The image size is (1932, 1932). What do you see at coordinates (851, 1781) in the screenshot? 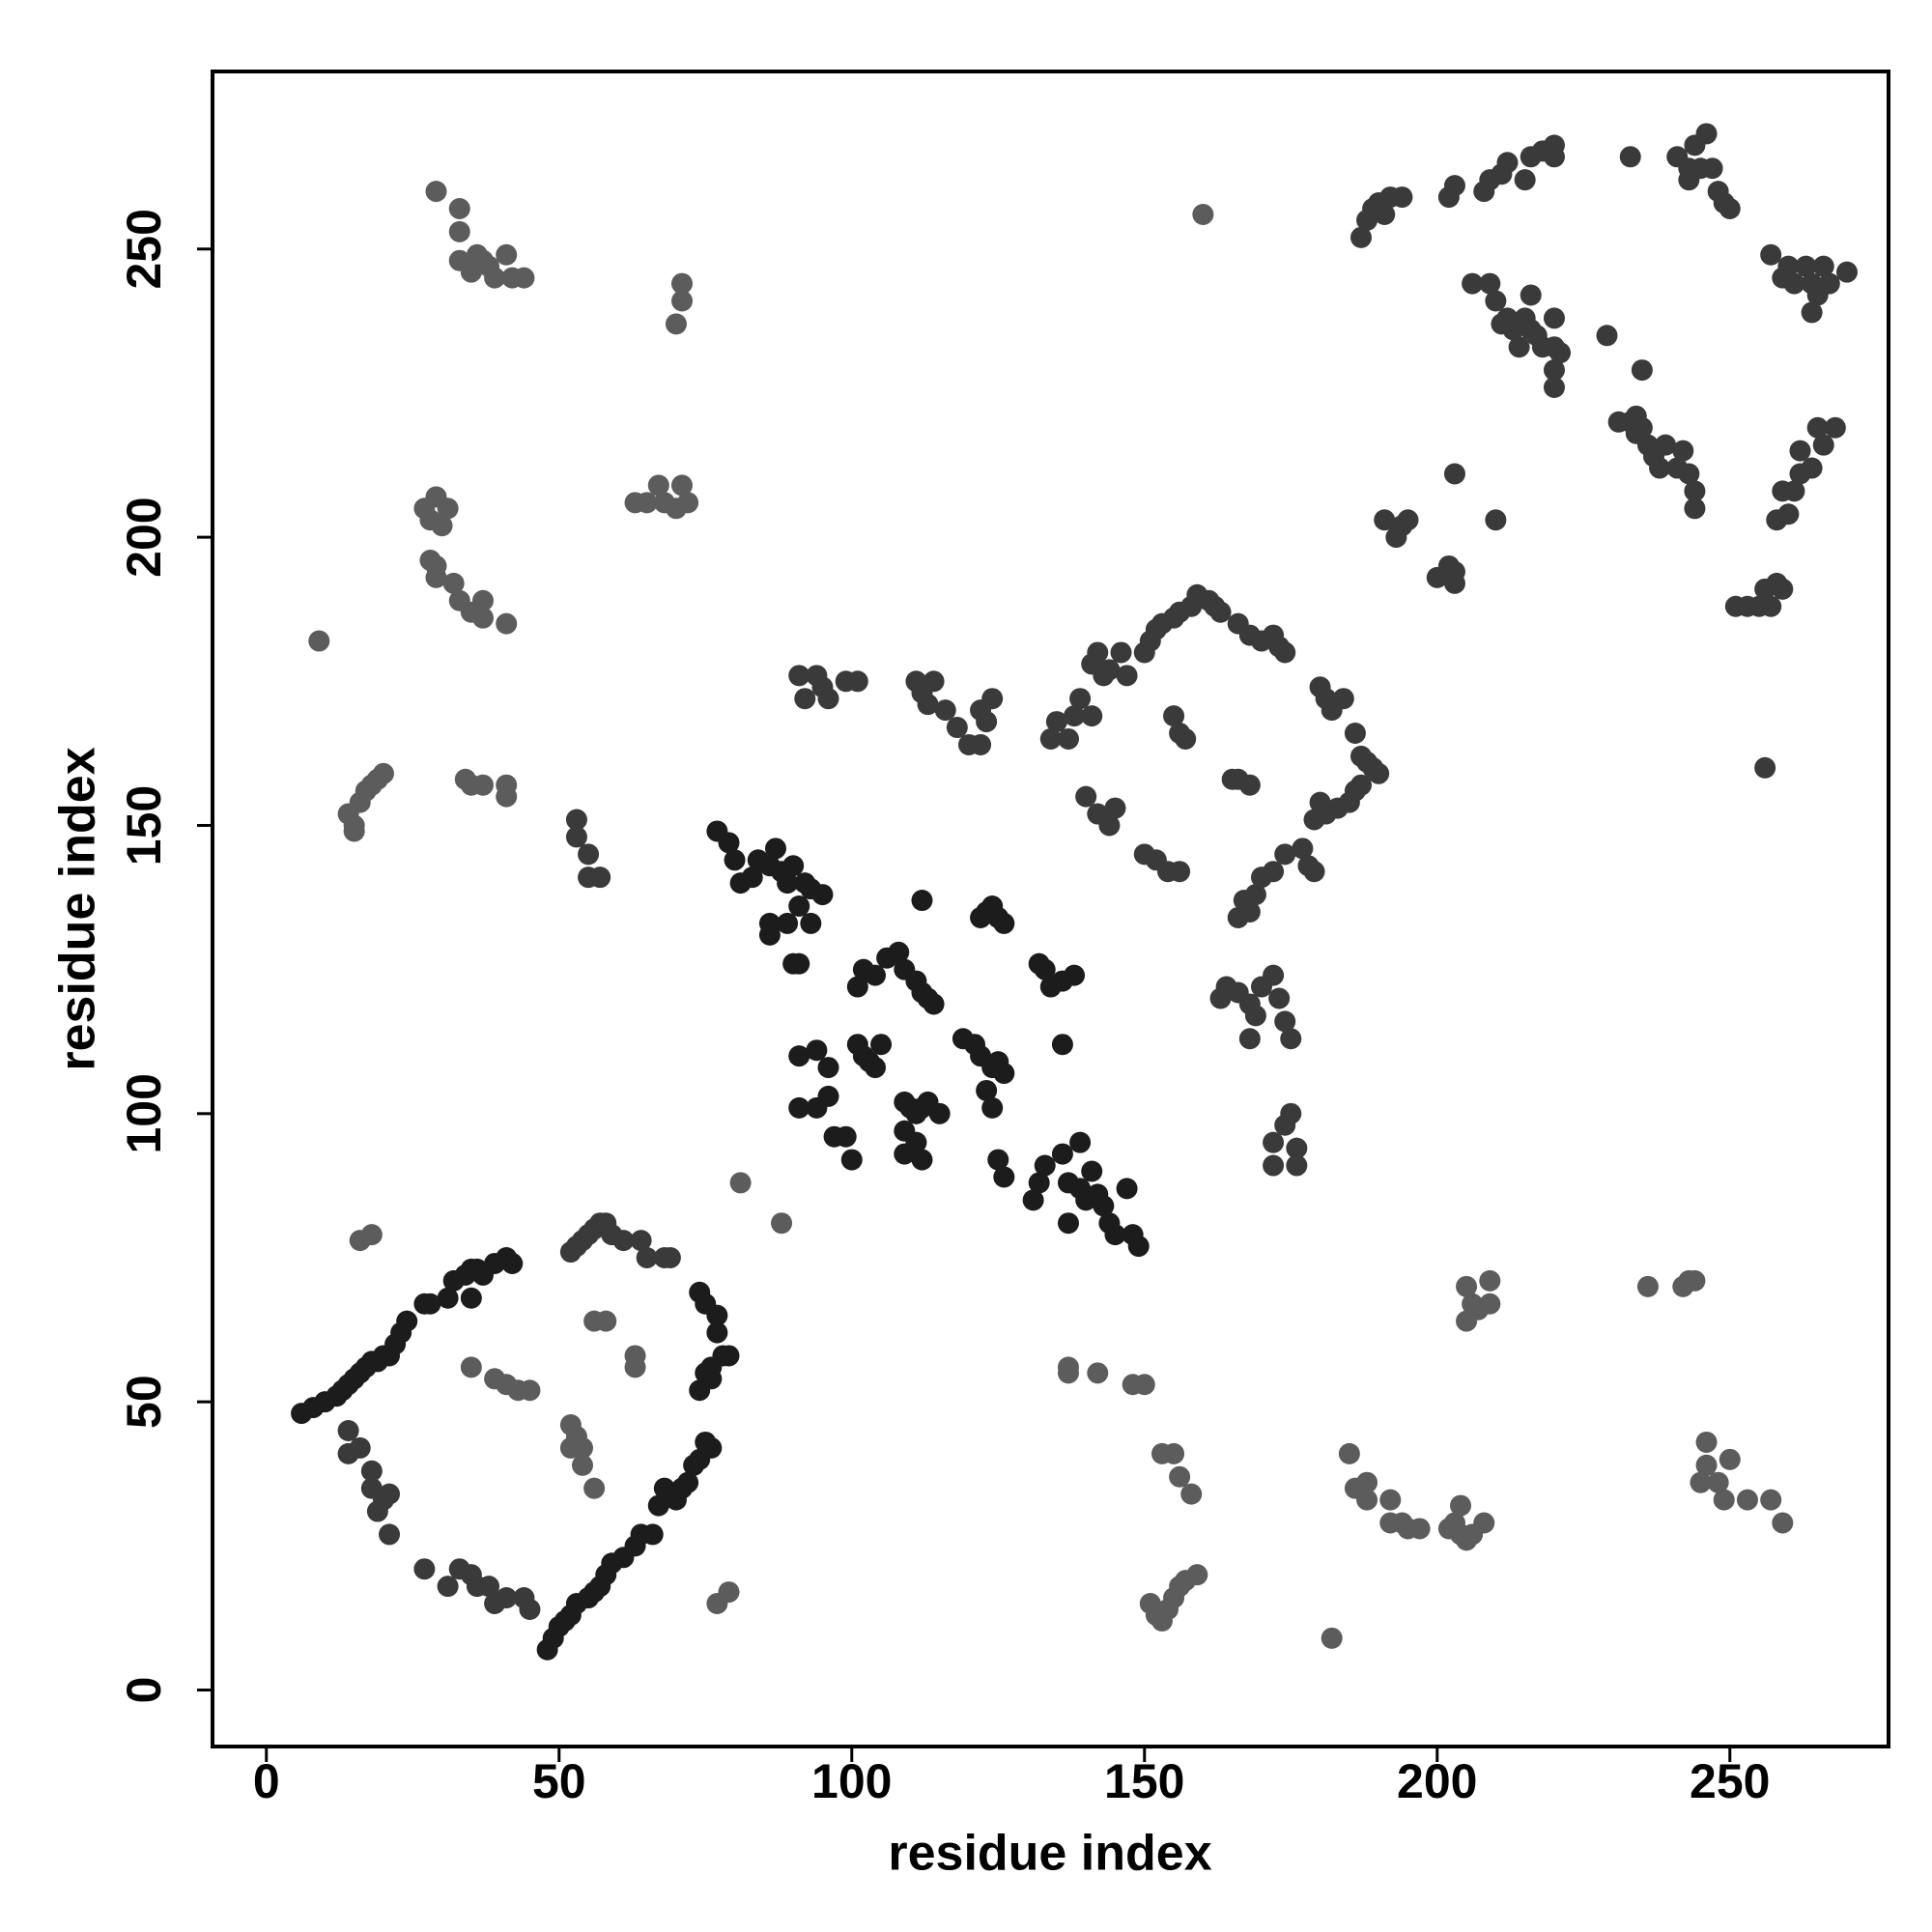
I see `x-tick-label: 100` at bounding box center [851, 1781].